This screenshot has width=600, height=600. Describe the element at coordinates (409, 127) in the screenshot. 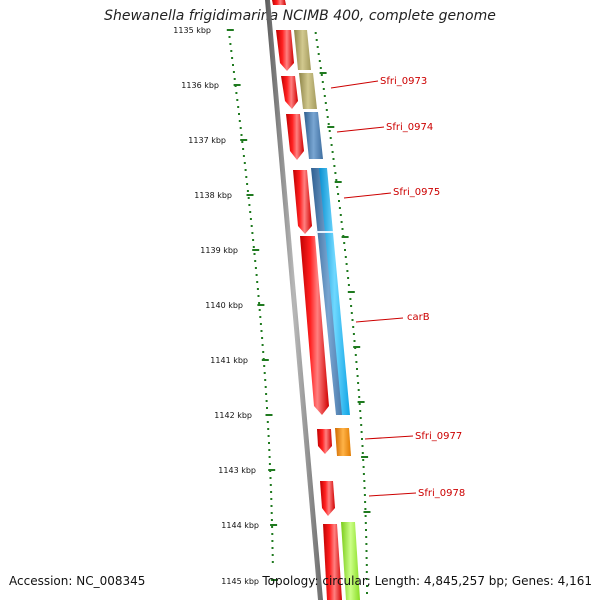

I see `gene-label-sfri-0974: Sfri_0974` at that location.